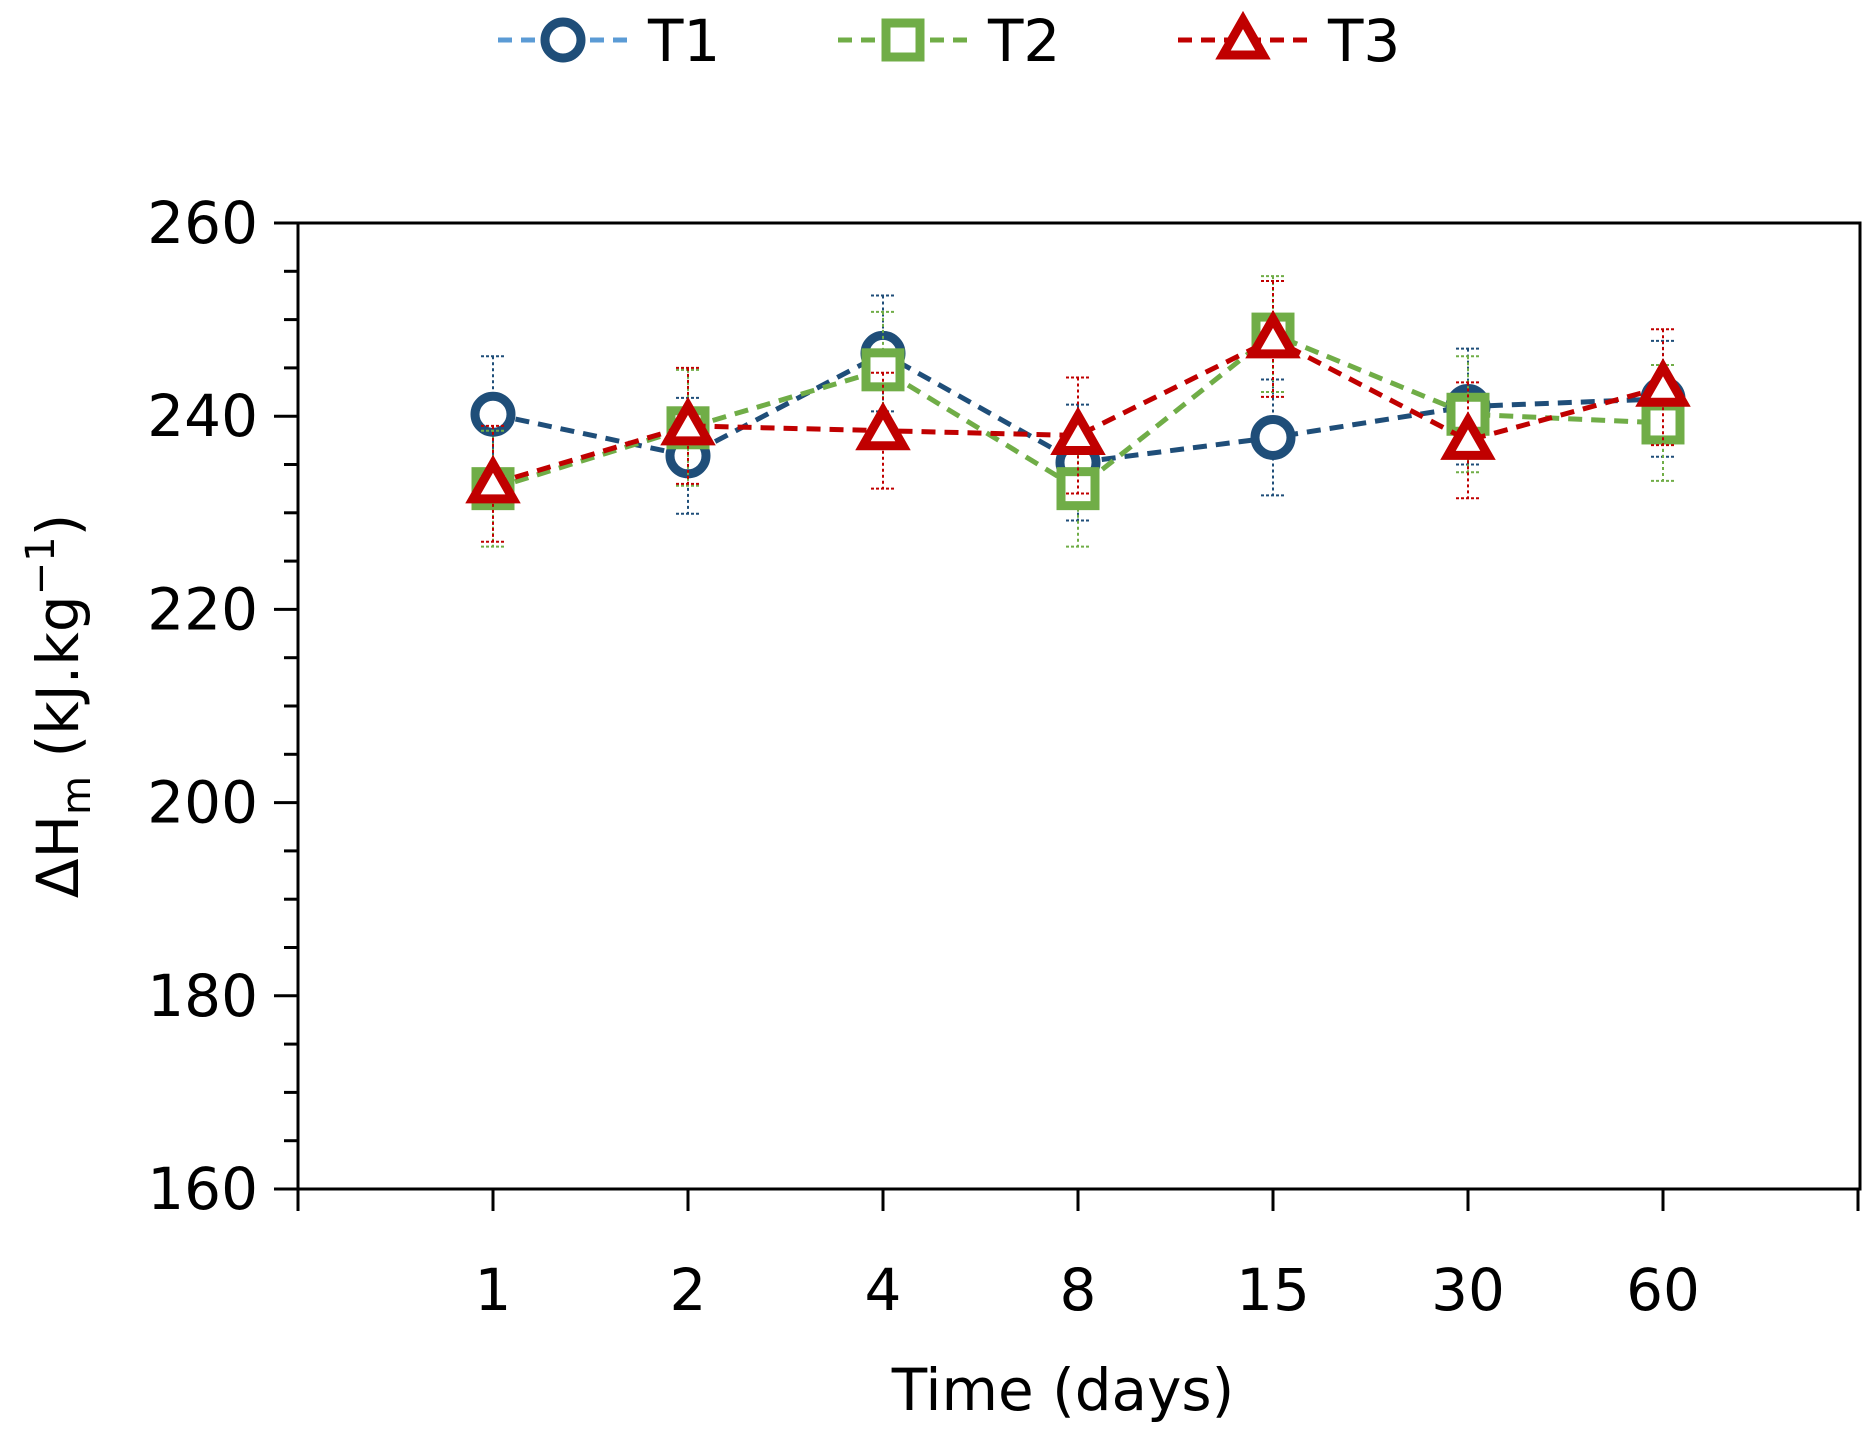 The width and height of the screenshot is (1870, 1430). What do you see at coordinates (202, 416) in the screenshot?
I see `y-tick-label: 240` at bounding box center [202, 416].